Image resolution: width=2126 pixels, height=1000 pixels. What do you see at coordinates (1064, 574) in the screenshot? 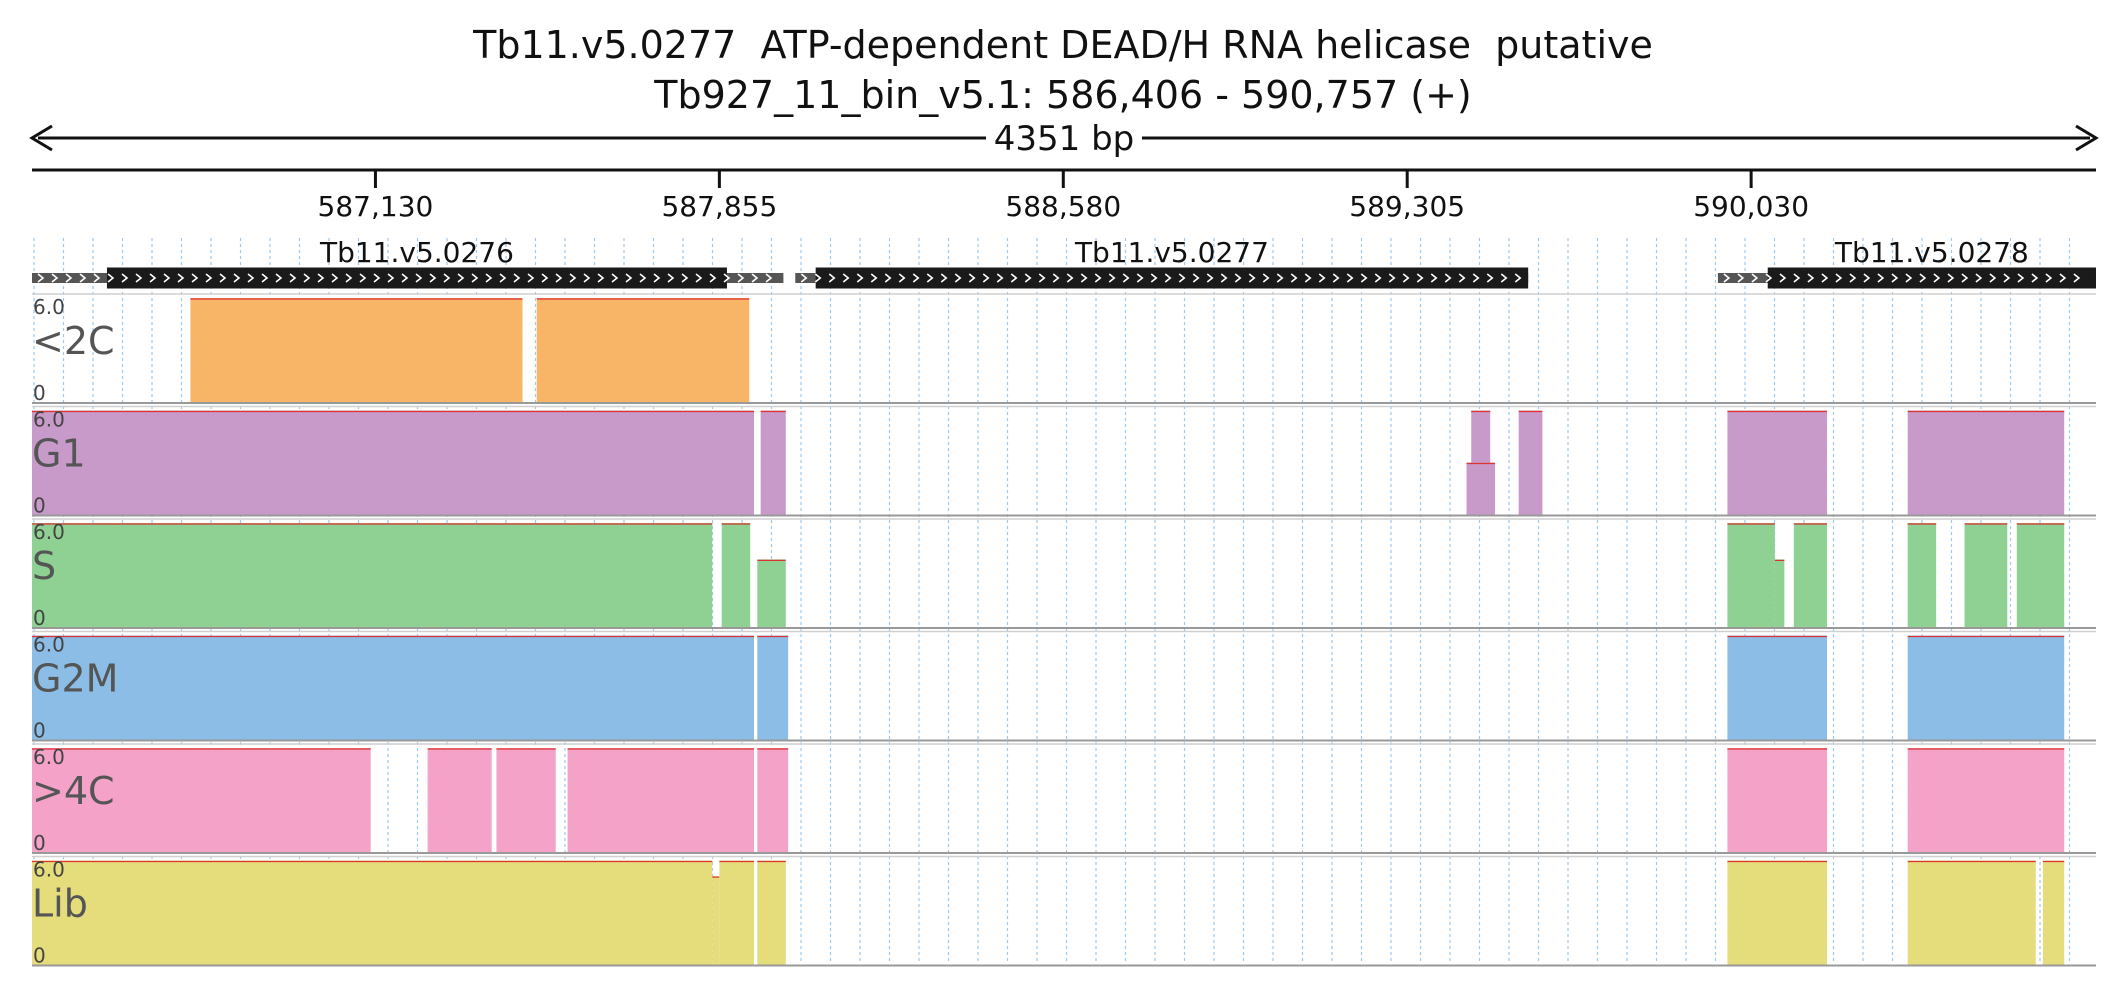
I see `track-S: 6.0 0 S` at bounding box center [1064, 574].